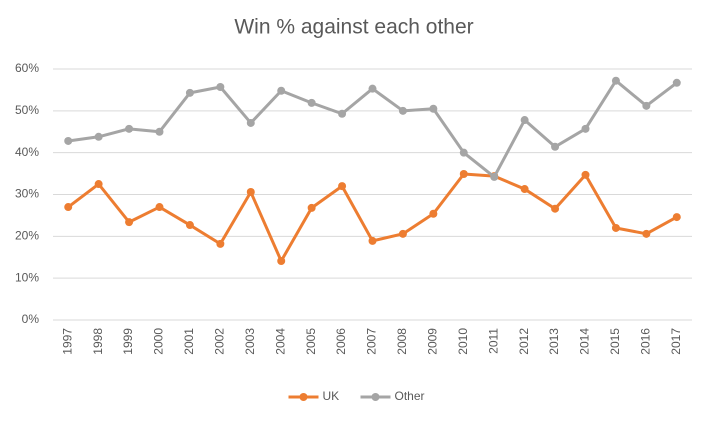 The height and width of the screenshot is (424, 709). What do you see at coordinates (353, 27) in the screenshot?
I see `chart-title: Win % against each other` at bounding box center [353, 27].